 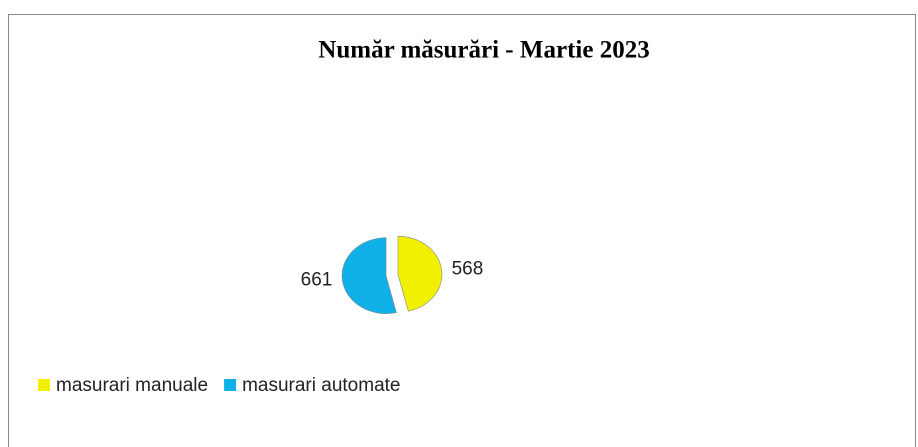 What do you see at coordinates (321, 385) in the screenshot?
I see `legend-label: masurari automate` at bounding box center [321, 385].